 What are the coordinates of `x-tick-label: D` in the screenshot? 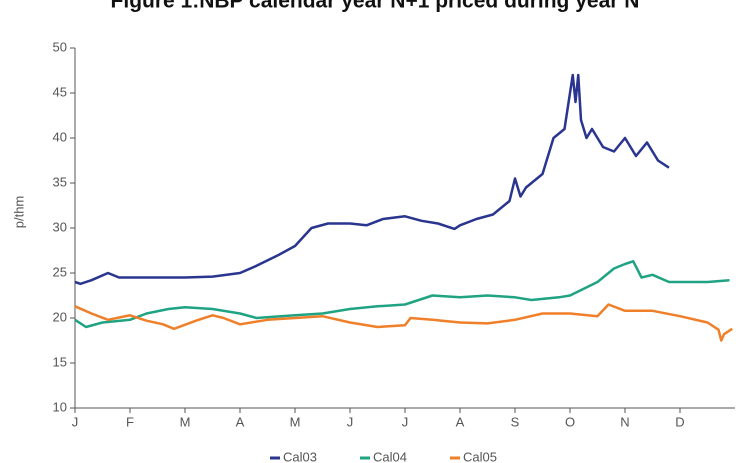 It's located at (679, 421).